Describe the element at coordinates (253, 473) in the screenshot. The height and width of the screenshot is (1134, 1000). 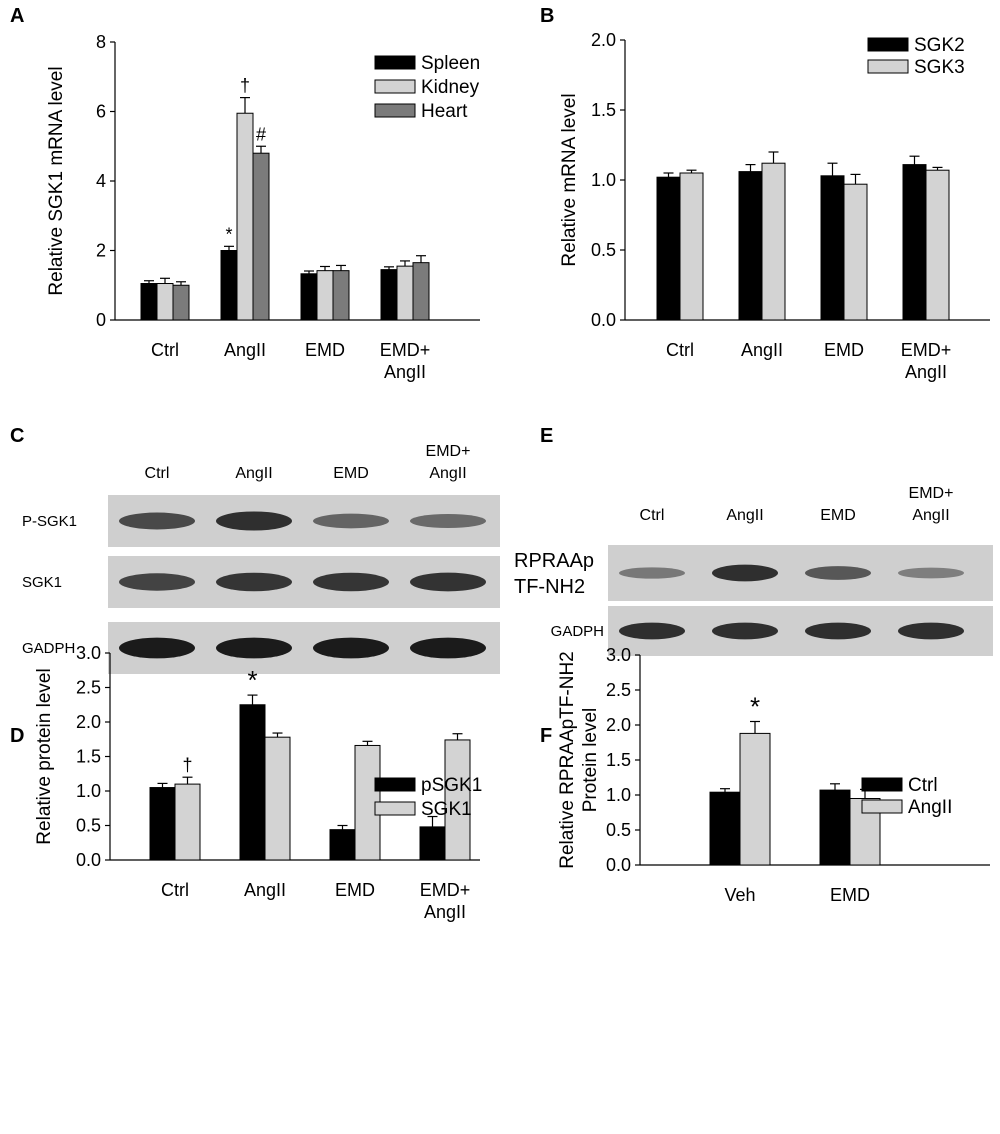
I see `blot-c-lane-label: AngII` at that location.